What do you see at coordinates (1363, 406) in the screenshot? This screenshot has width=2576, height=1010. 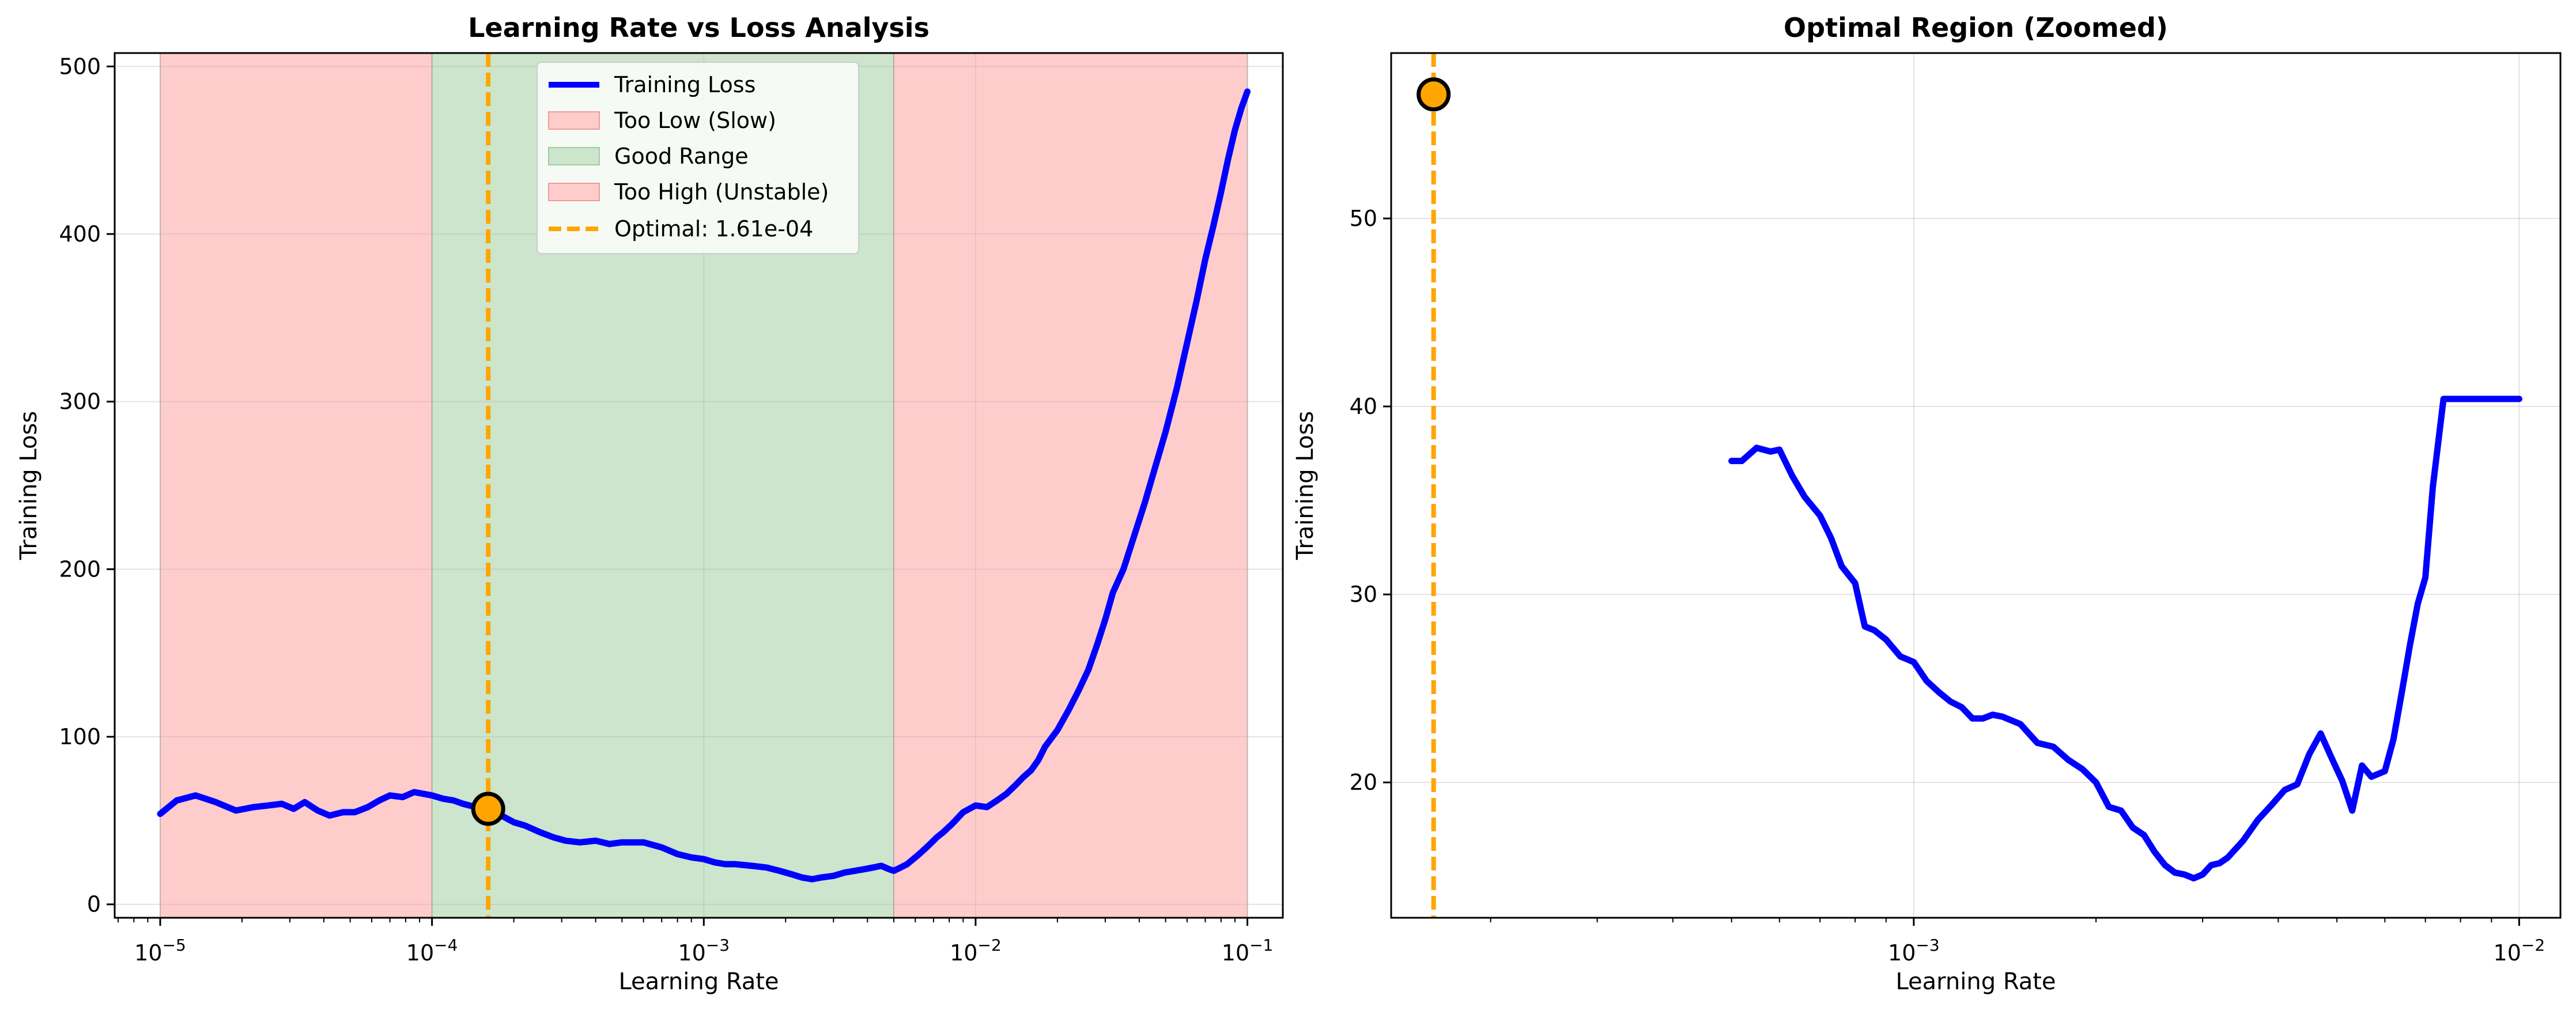 I see `y-tick-label: 40` at bounding box center [1363, 406].